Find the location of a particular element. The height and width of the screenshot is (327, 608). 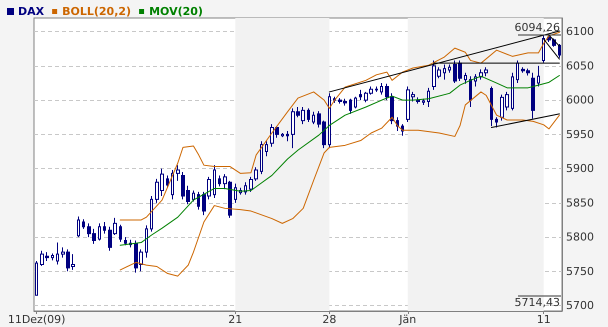

x-tick-label: 11 is located at coordinates (543, 319).